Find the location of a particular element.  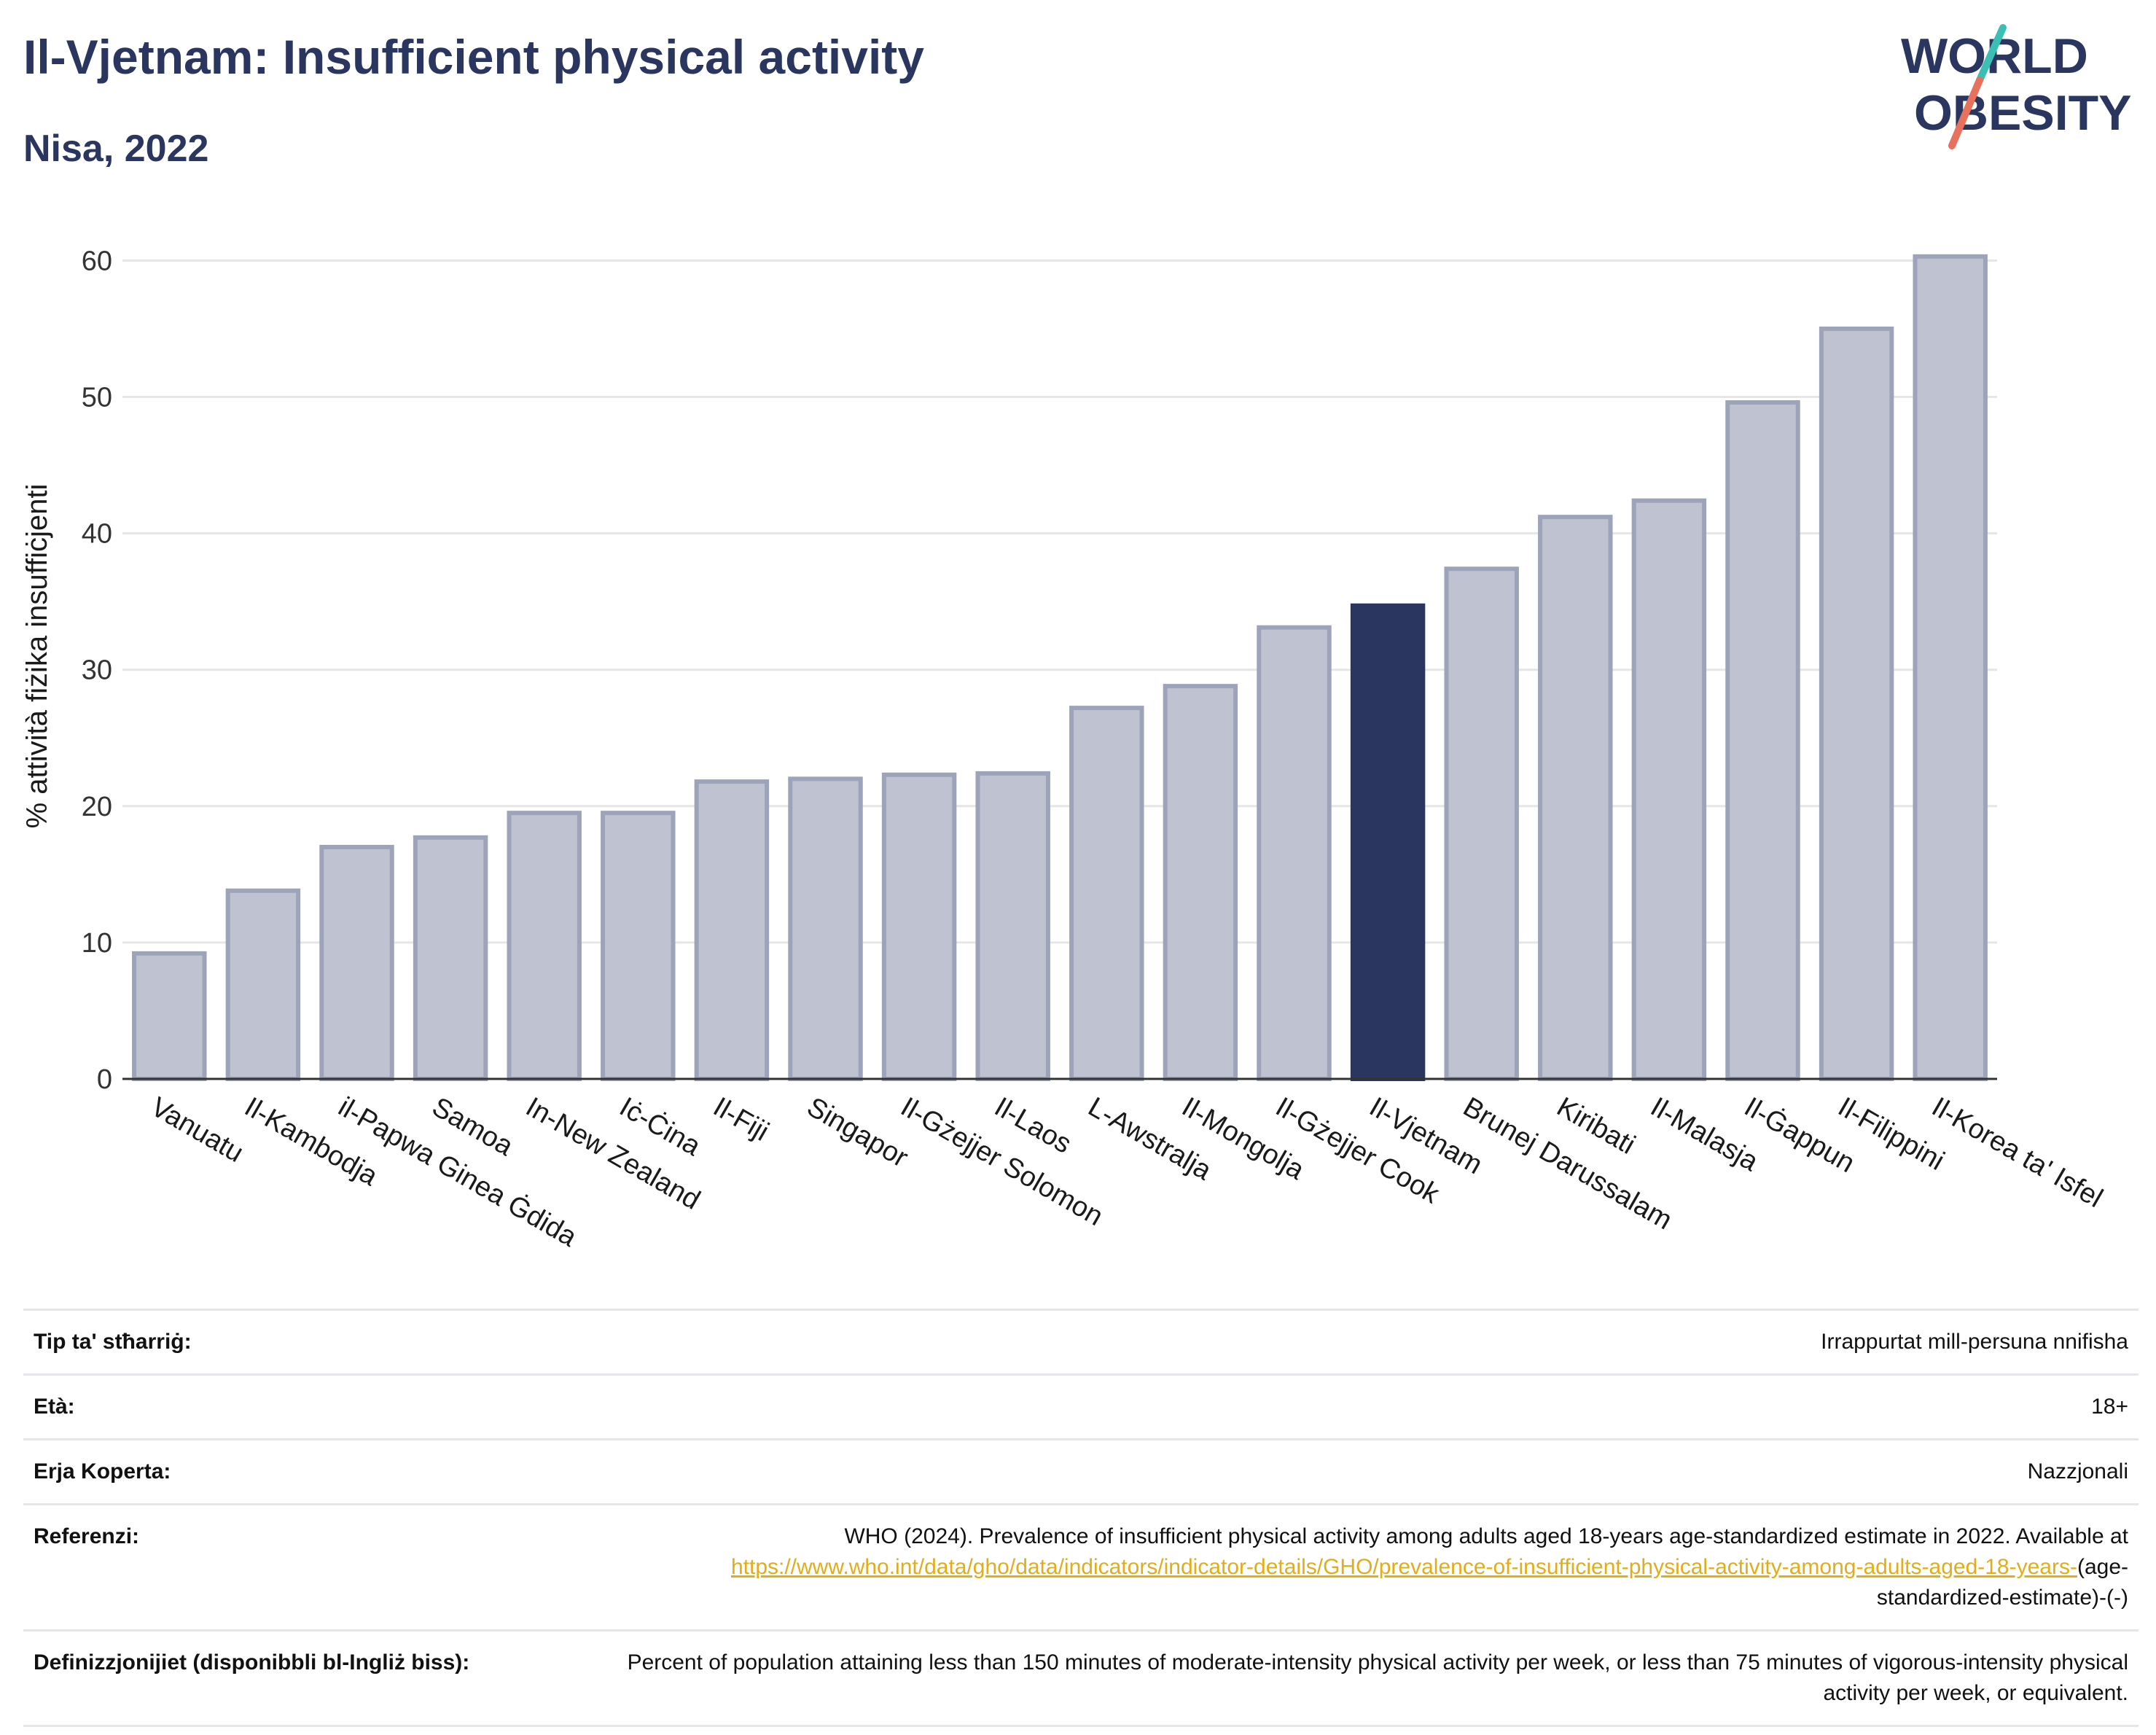

world-obesity-logo: WORLD OBESITY is located at coordinates (2016, 86).